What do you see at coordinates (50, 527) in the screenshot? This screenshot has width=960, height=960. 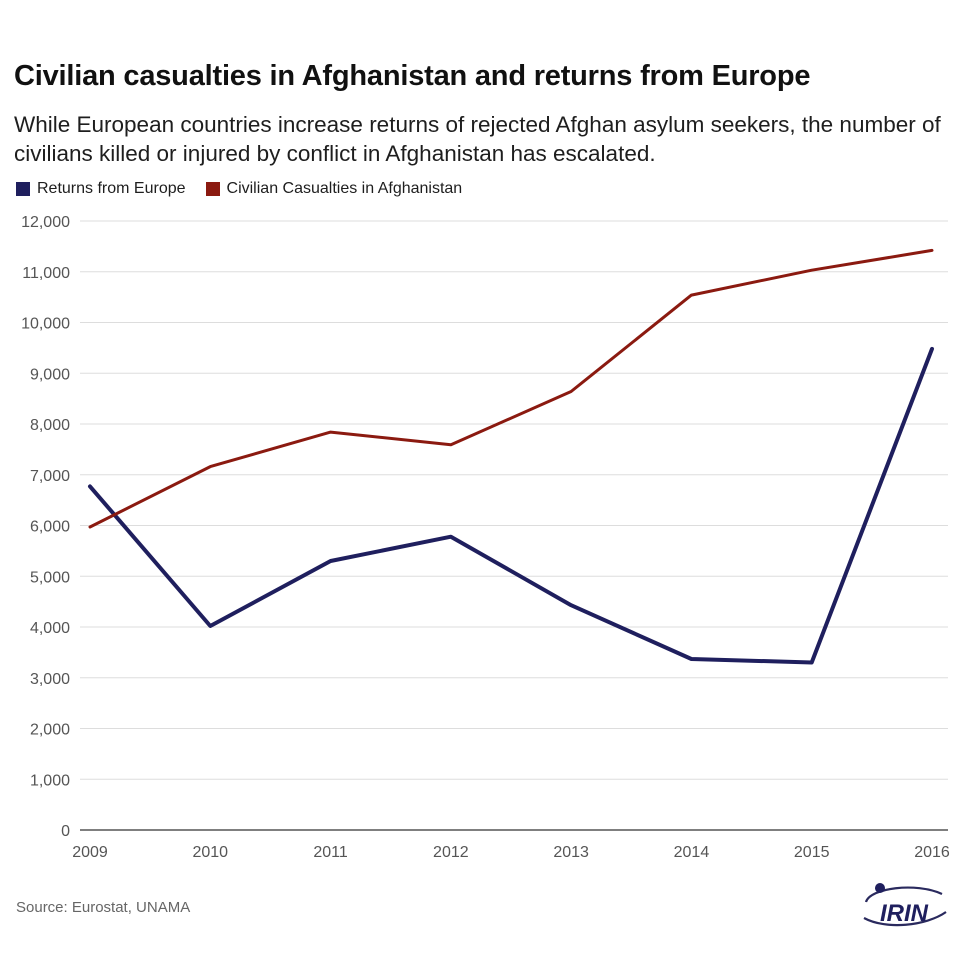 I see `y-tick-label: 6,000` at bounding box center [50, 527].